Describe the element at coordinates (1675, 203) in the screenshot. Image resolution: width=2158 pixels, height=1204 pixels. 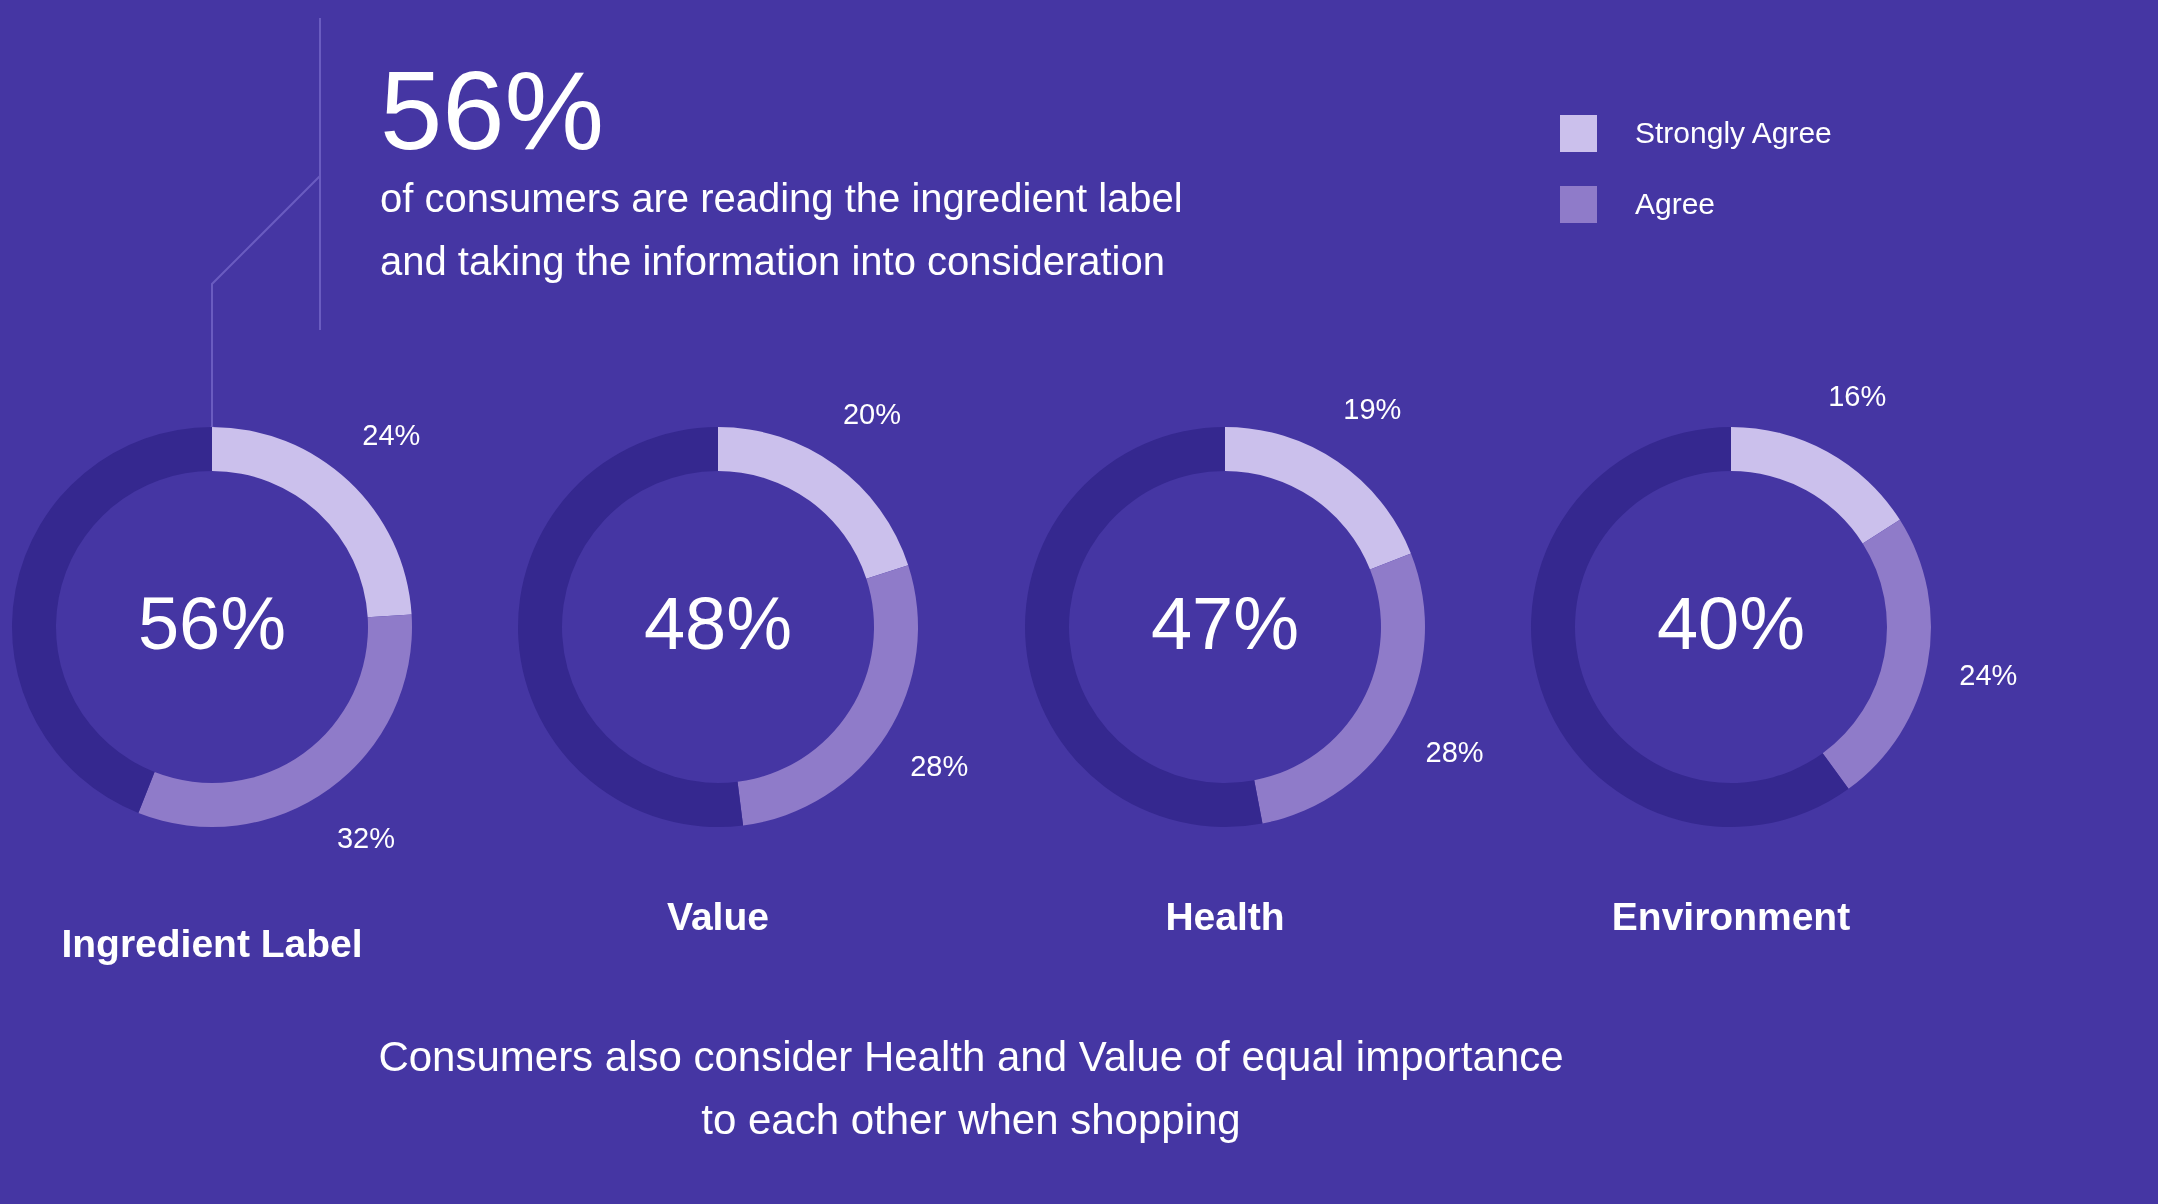
I see `legend-label: Agree` at that location.